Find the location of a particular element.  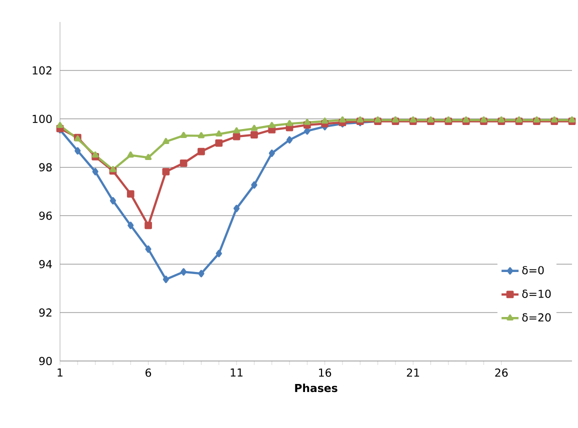

x-tick-label: 16 is located at coordinates (325, 372).